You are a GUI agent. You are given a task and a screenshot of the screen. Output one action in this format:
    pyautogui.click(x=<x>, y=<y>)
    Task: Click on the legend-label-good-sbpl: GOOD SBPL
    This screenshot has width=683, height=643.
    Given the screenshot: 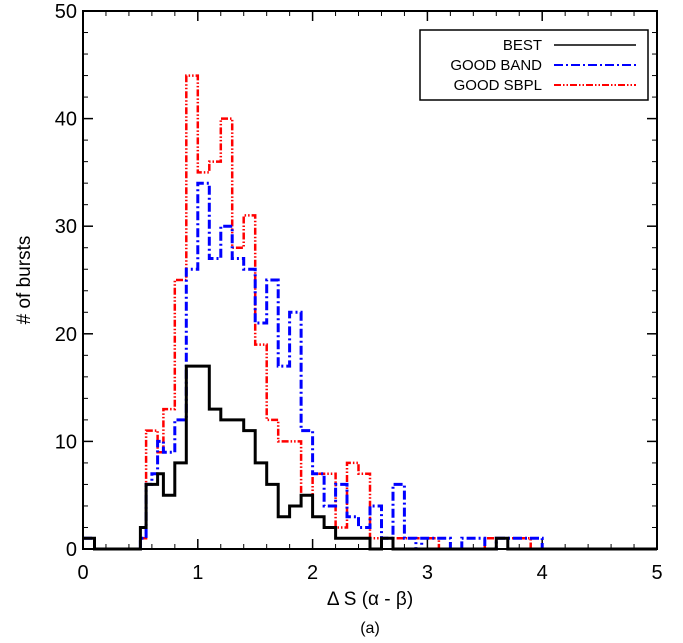 What is the action you would take?
    pyautogui.click(x=498, y=85)
    